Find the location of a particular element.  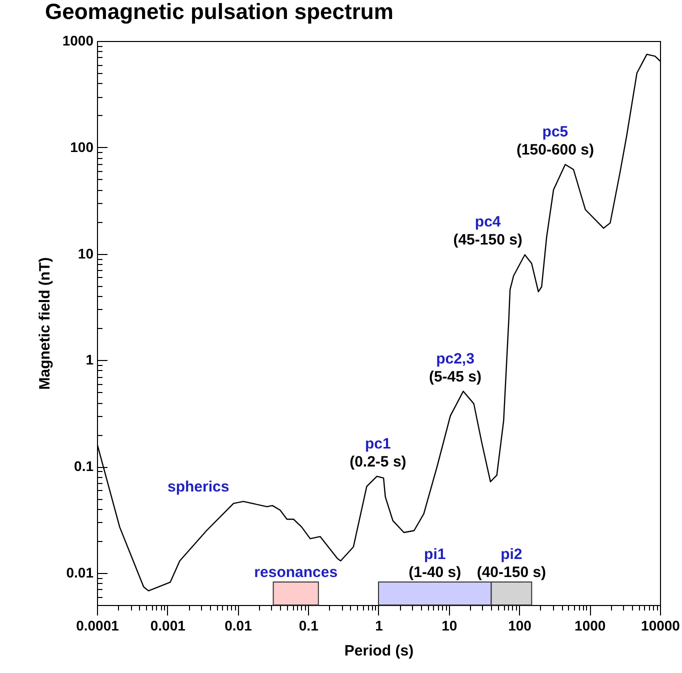

annotation: pc5 (150-600 s) is located at coordinates (555, 141).